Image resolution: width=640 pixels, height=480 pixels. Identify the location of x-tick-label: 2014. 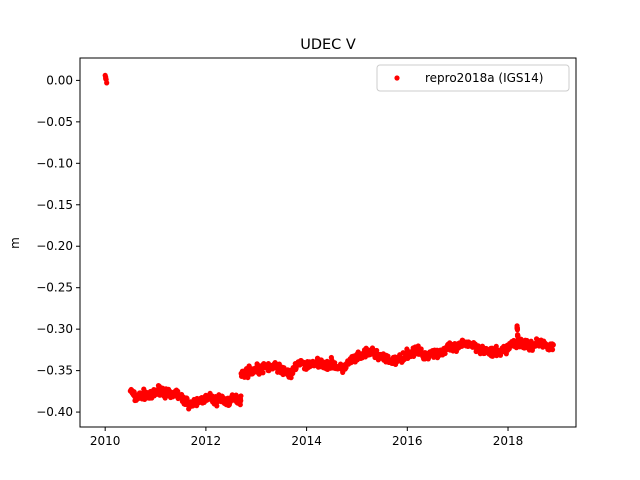
(306, 441).